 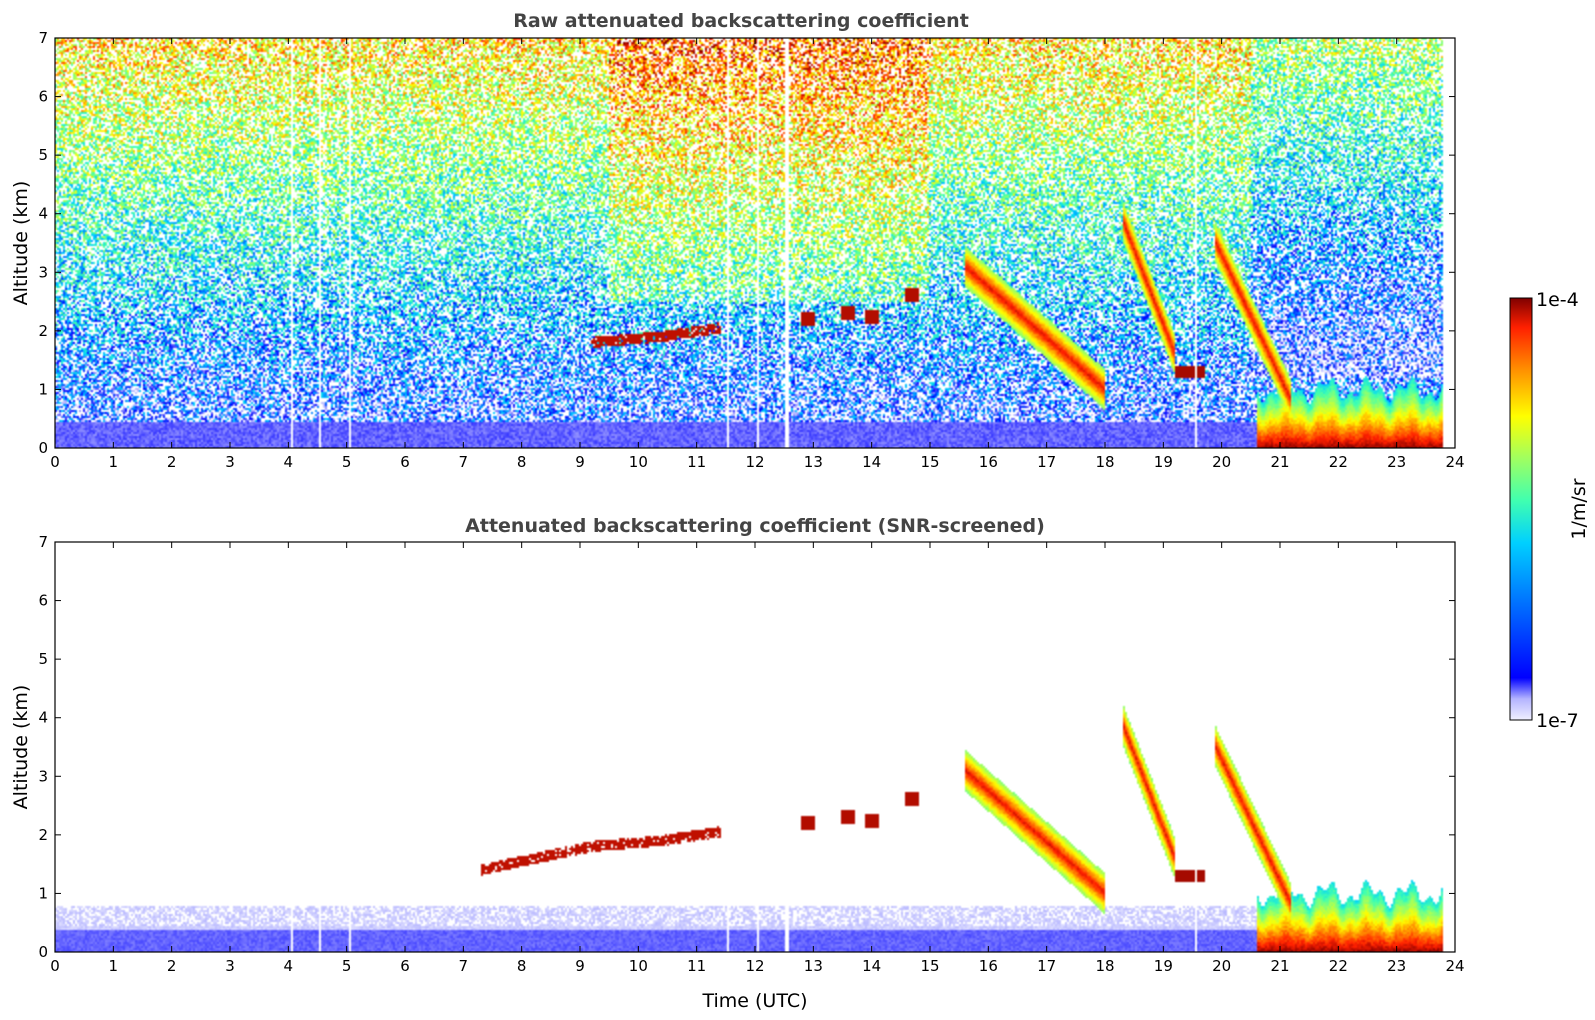 I want to click on colorbar-unit-label: 1/m/sr, so click(x=1579, y=508).